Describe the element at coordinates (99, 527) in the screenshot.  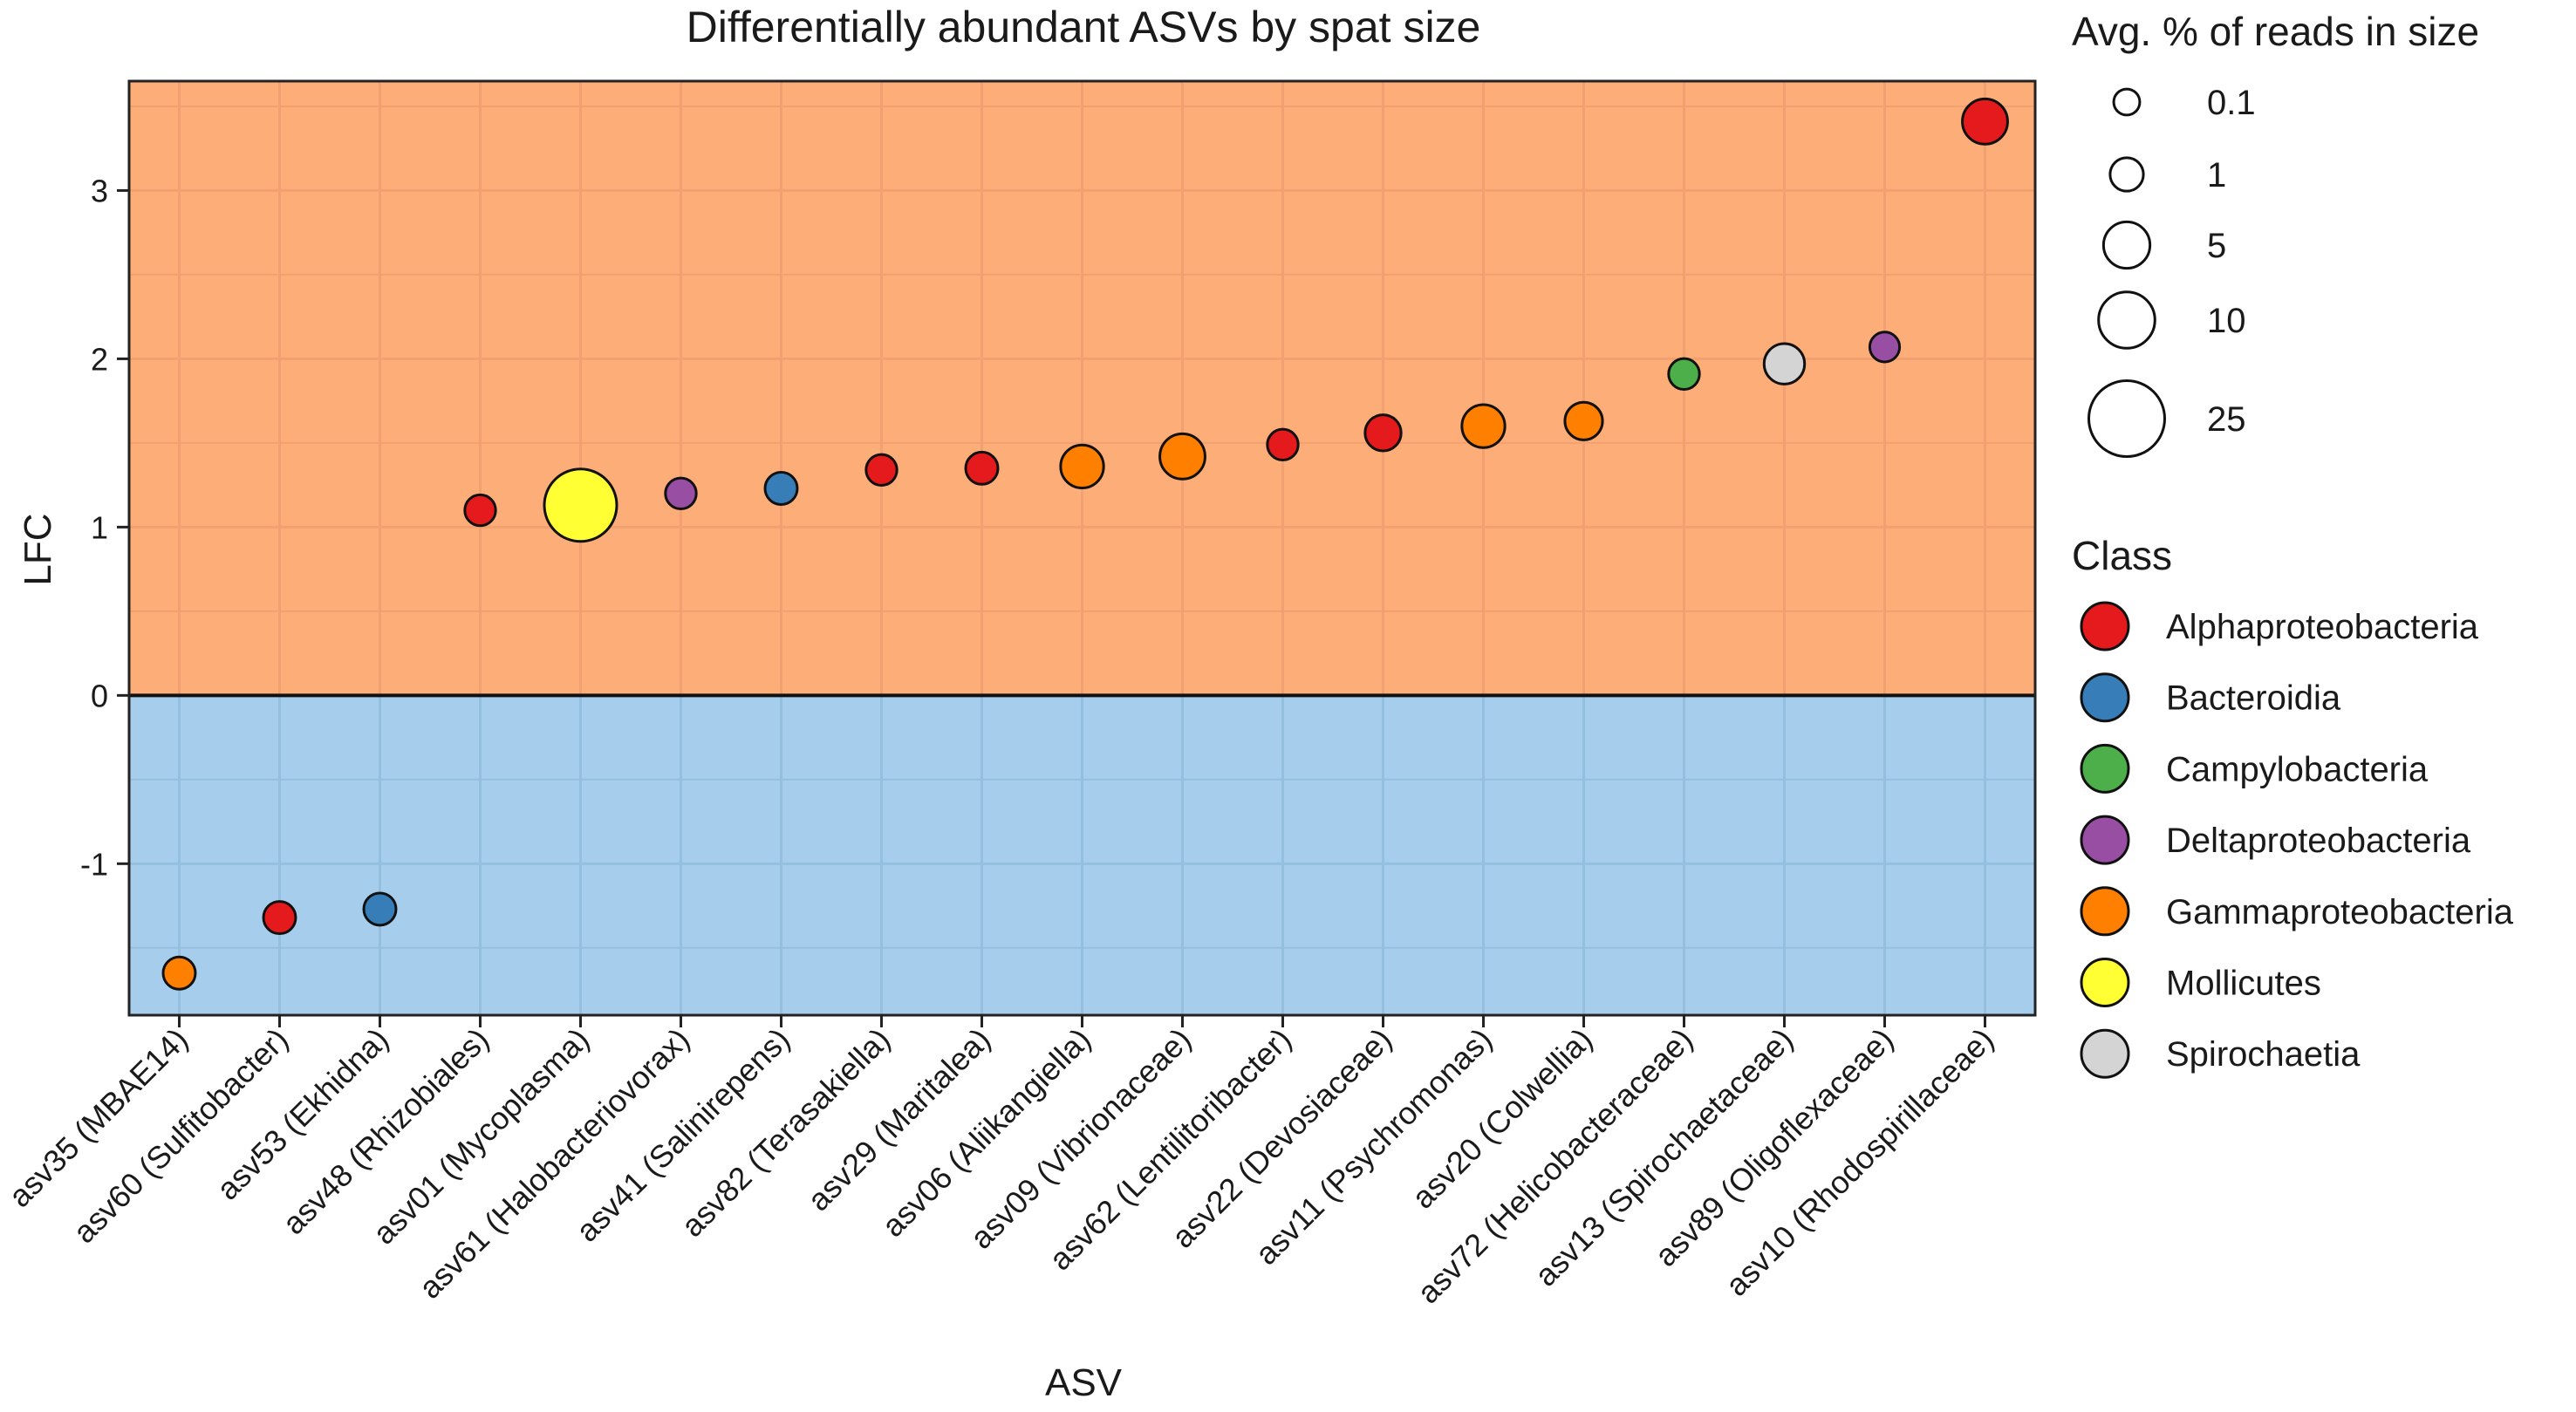
I see `y-tick-label: 1` at that location.